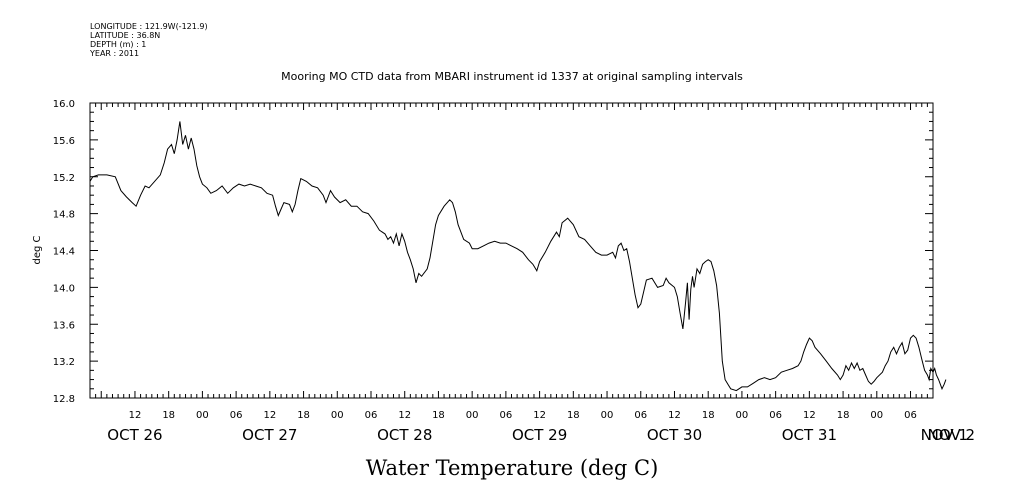  I want to click on y-tick-label: 14.8, so click(64, 215).